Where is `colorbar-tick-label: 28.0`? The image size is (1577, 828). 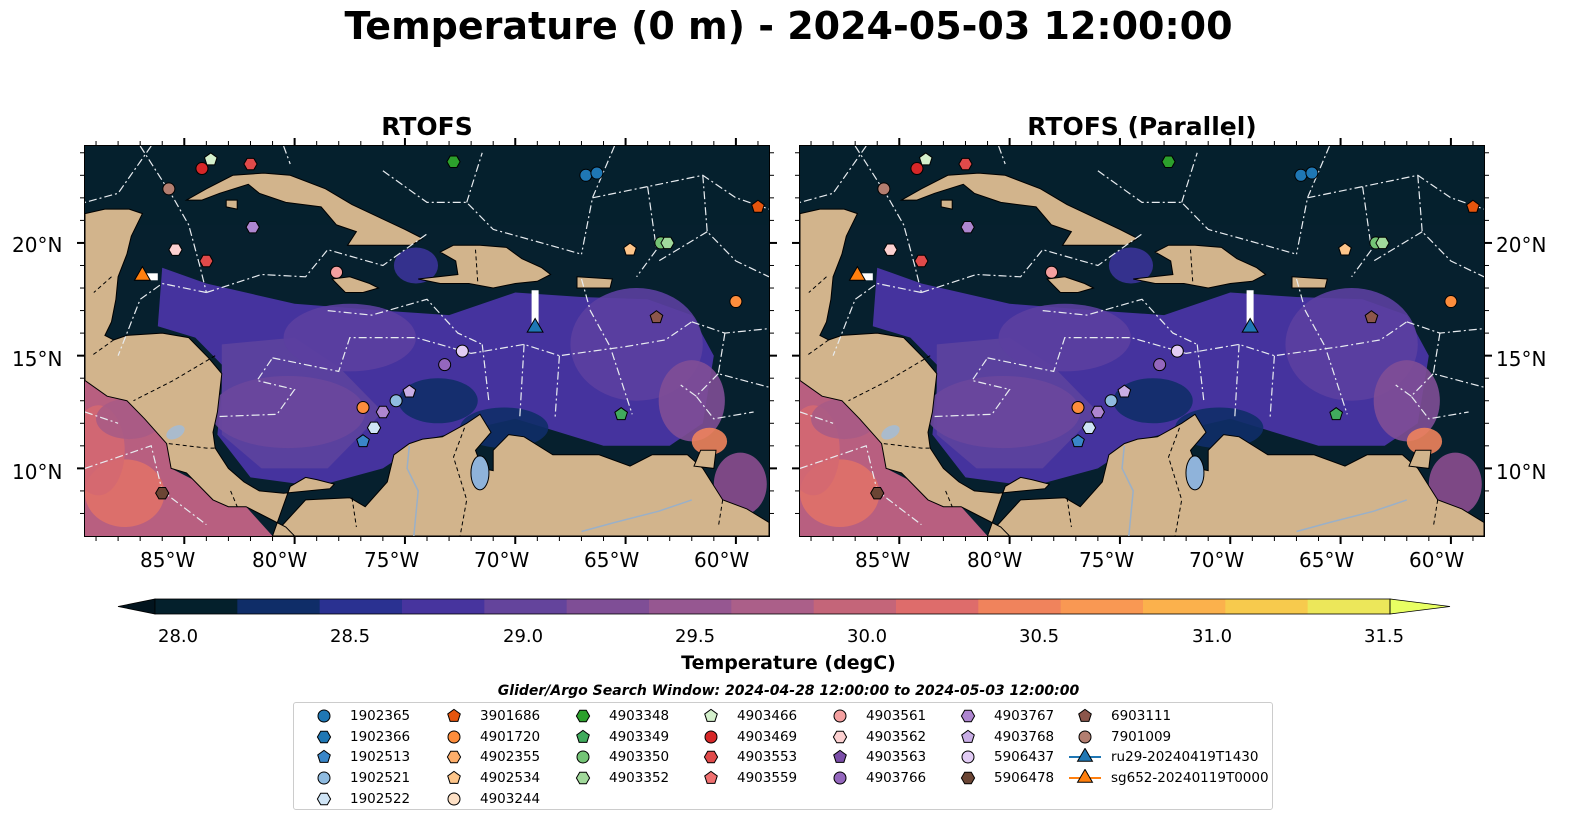 colorbar-tick-label: 28.0 is located at coordinates (178, 636).